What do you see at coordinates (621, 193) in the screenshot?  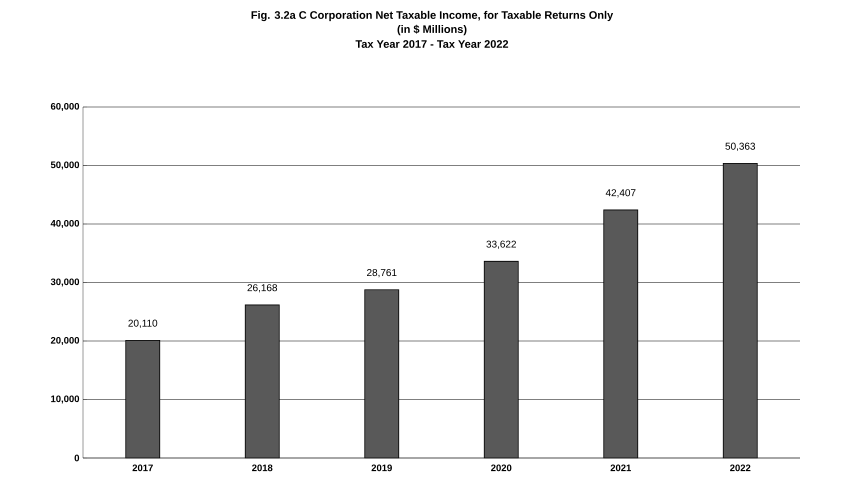 I see `data-label: 42,407` at bounding box center [621, 193].